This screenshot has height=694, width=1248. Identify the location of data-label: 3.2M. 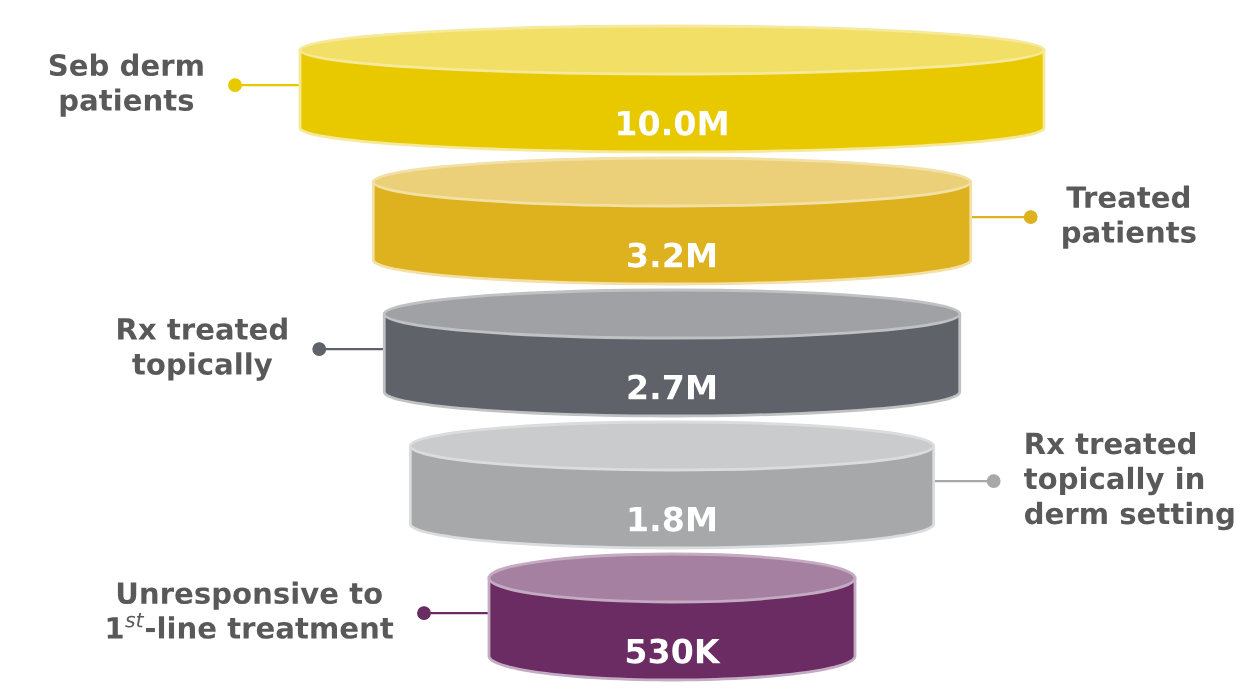
(672, 255).